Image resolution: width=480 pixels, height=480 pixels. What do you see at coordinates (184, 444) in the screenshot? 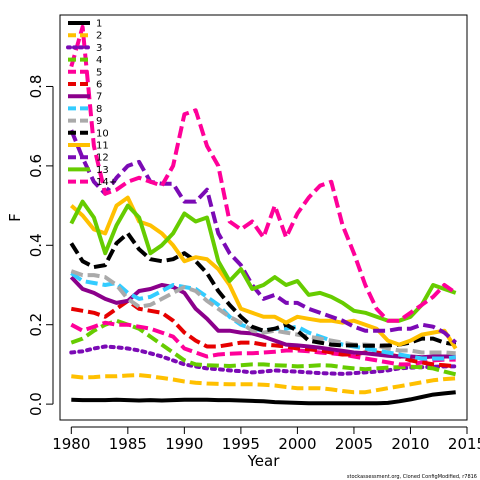
I see `x-tick-label: 1990` at bounding box center [184, 444].